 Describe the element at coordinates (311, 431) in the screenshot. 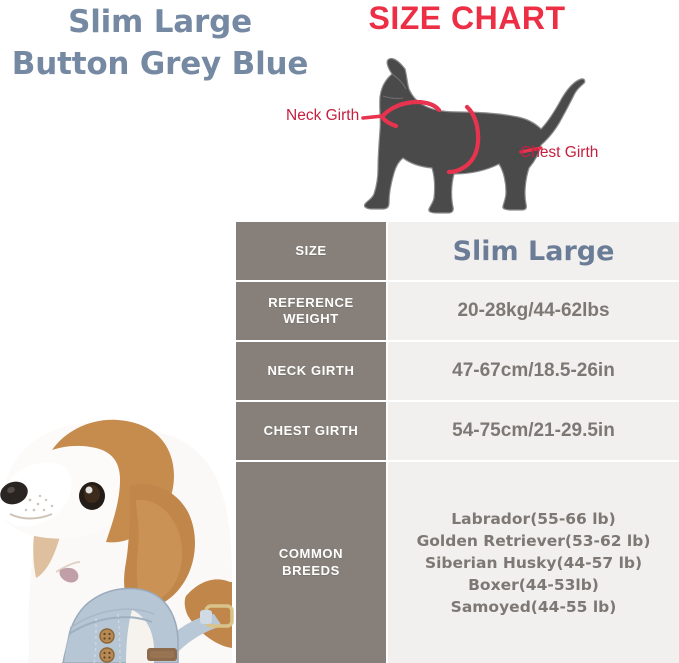

I see `row-label-chest-girth: CHEST GIRTH` at that location.